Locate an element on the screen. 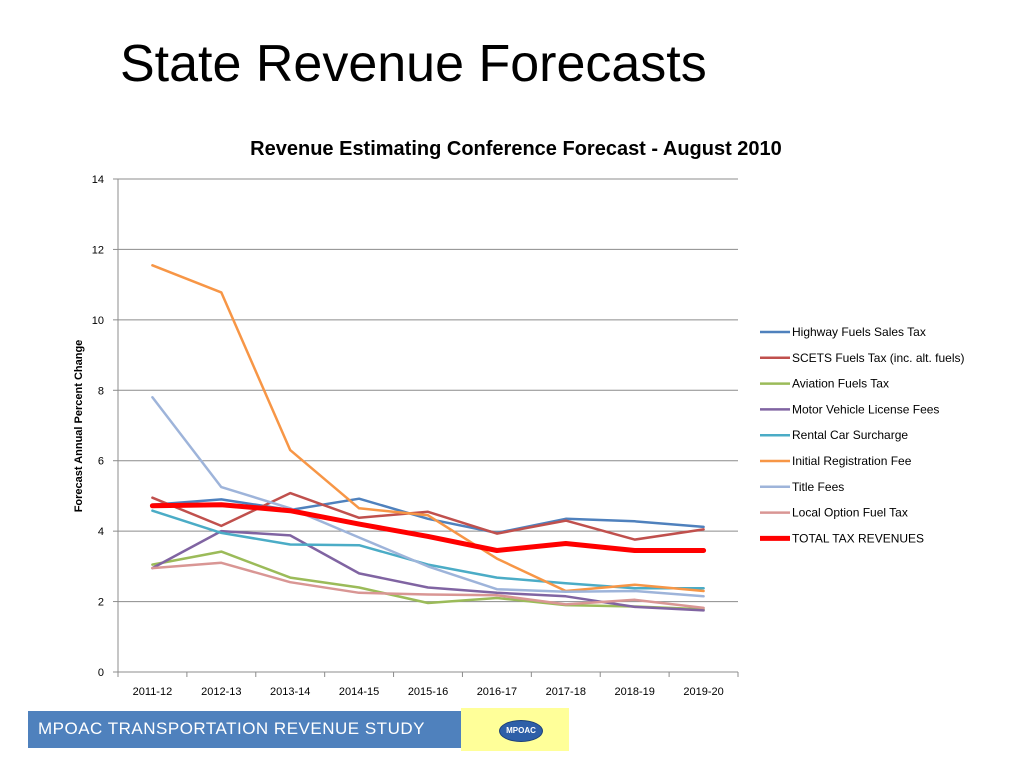 Image resolution: width=1024 pixels, height=768 pixels. footer-text: MPOAC TRANSPORTATION REVENUE STUDY is located at coordinates (231, 728).